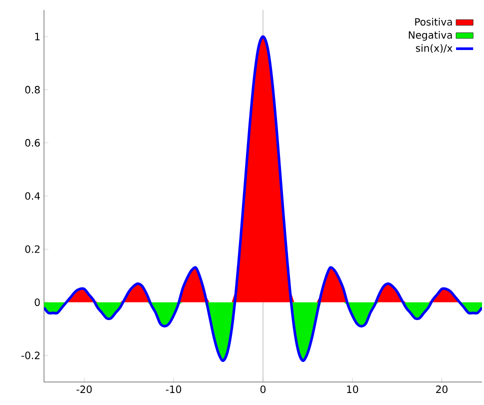 Image resolution: width=484 pixels, height=405 pixels. Describe the element at coordinates (352, 390) in the screenshot. I see `x-tick-label: 10` at that location.